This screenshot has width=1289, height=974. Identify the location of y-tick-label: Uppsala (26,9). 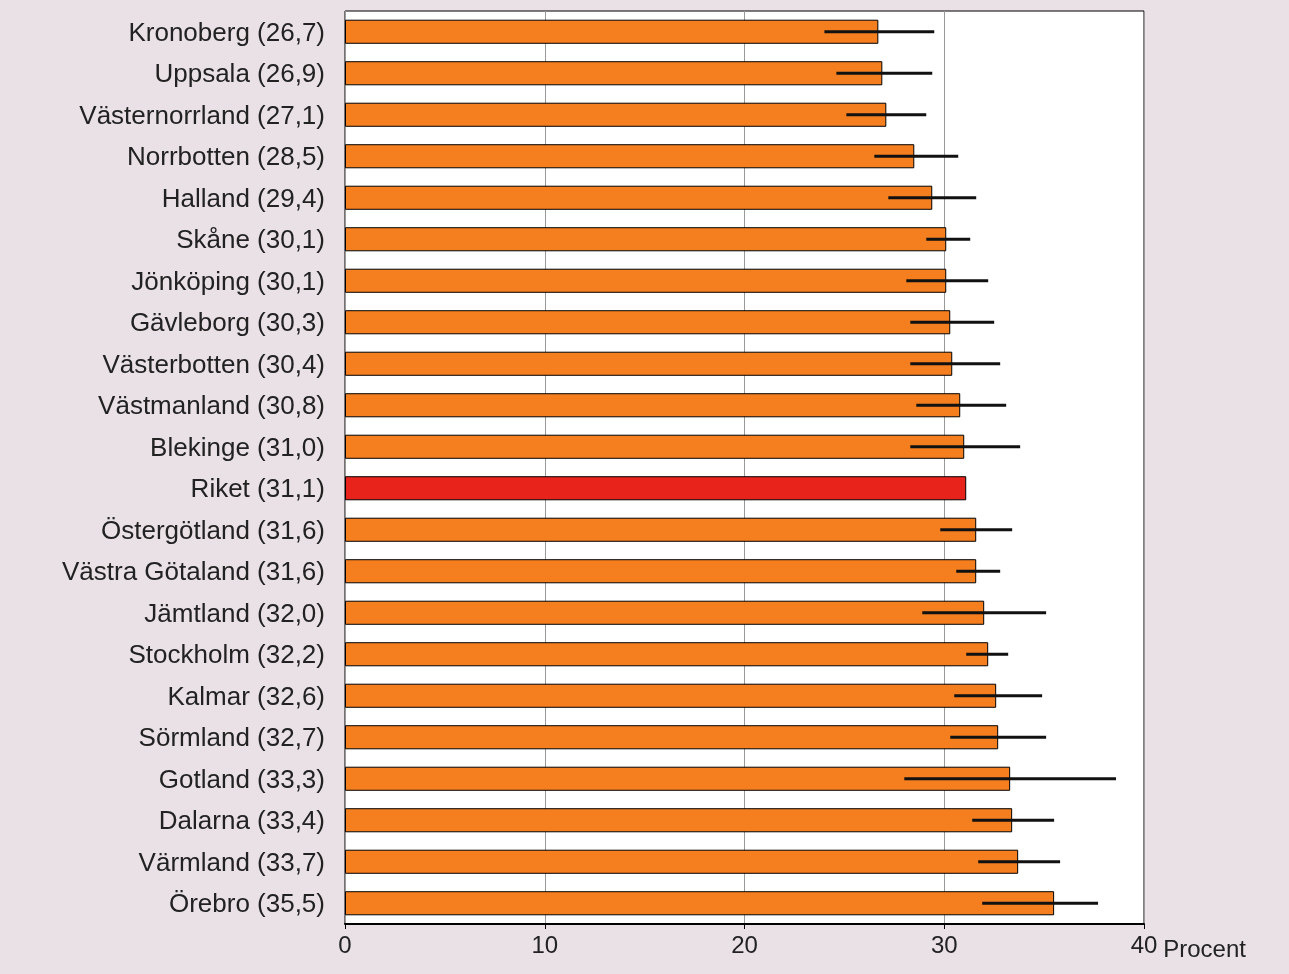
(239, 73).